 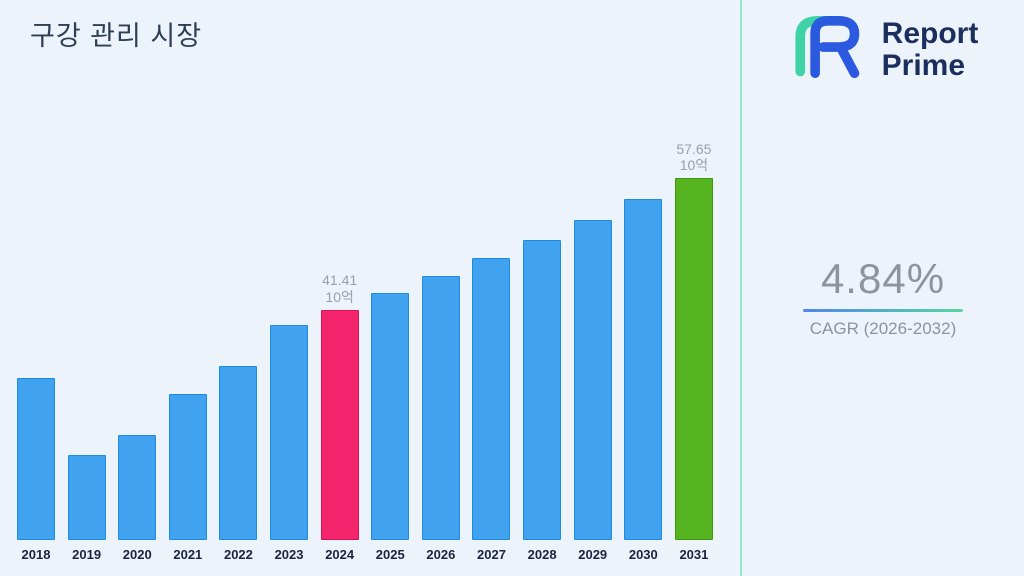 What do you see at coordinates (883, 278) in the screenshot?
I see `cagr-value: 4.84%` at bounding box center [883, 278].